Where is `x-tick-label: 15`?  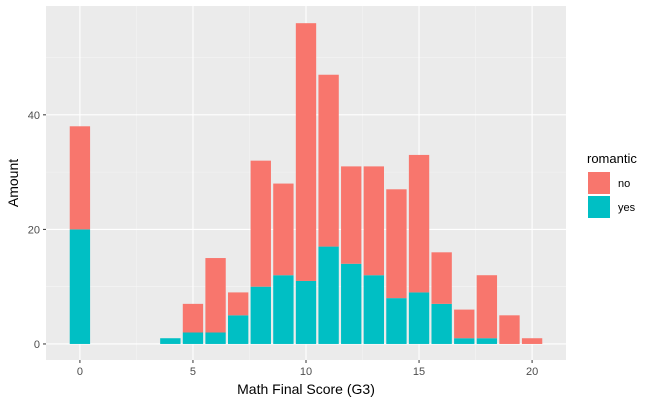
x-tick-label: 15 is located at coordinates (419, 372).